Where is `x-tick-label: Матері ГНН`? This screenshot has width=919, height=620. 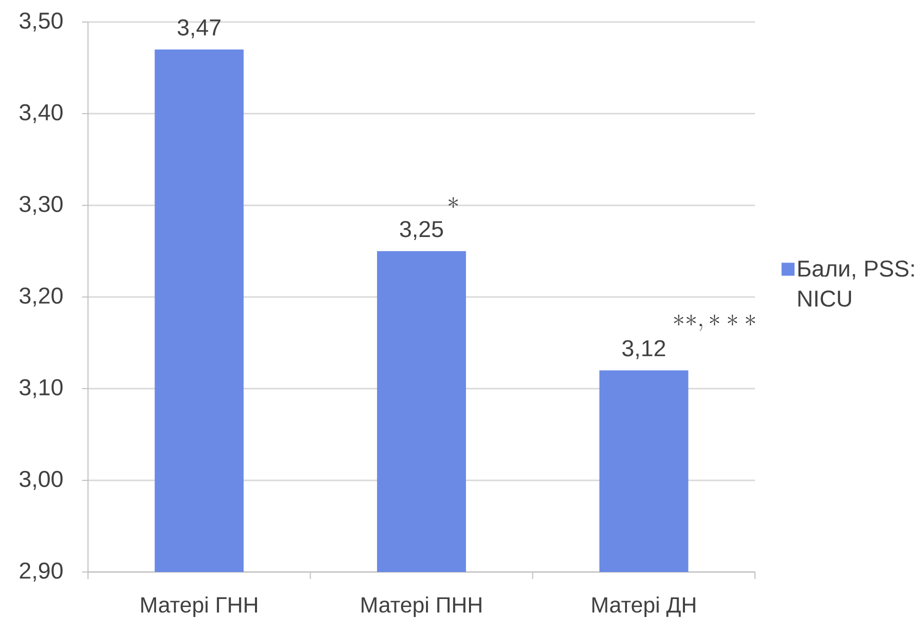 x-tick-label: Матері ГНН is located at coordinates (199, 607).